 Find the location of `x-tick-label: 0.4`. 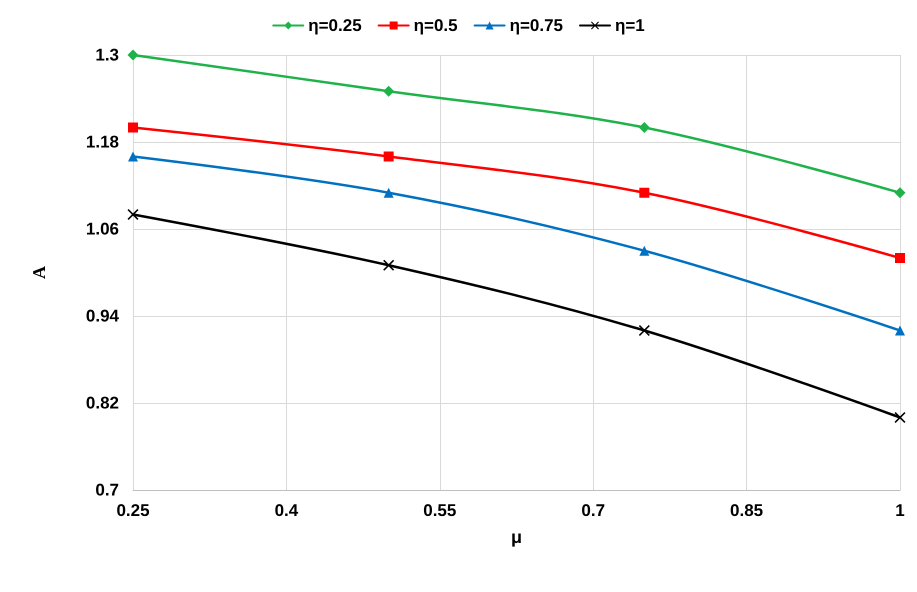

x-tick-label: 0.4 is located at coordinates (286, 510).